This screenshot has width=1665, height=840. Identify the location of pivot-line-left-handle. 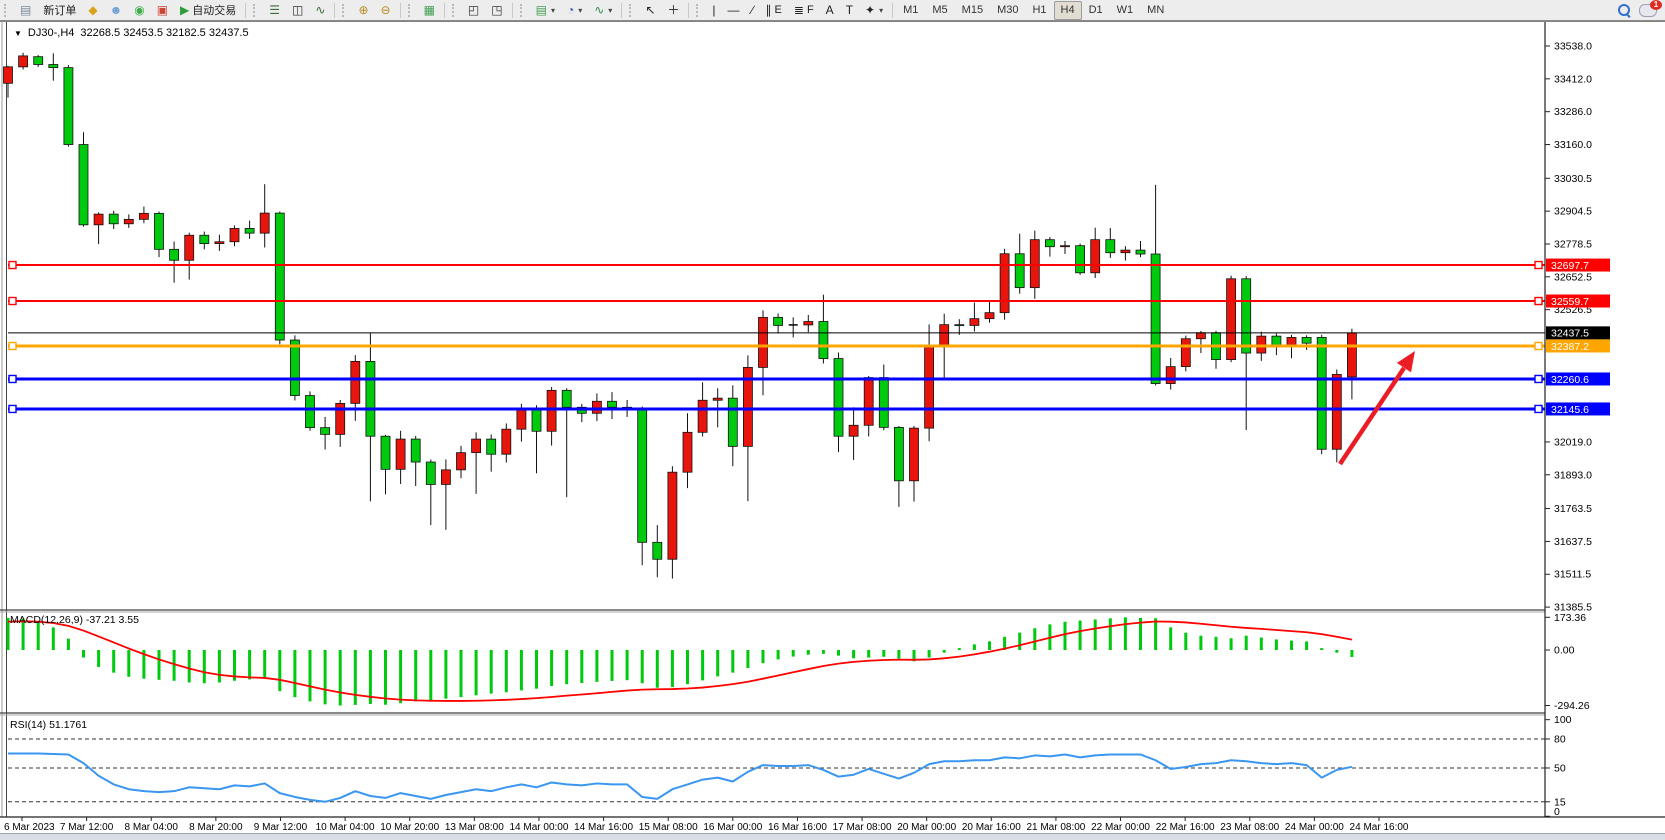
(12, 346).